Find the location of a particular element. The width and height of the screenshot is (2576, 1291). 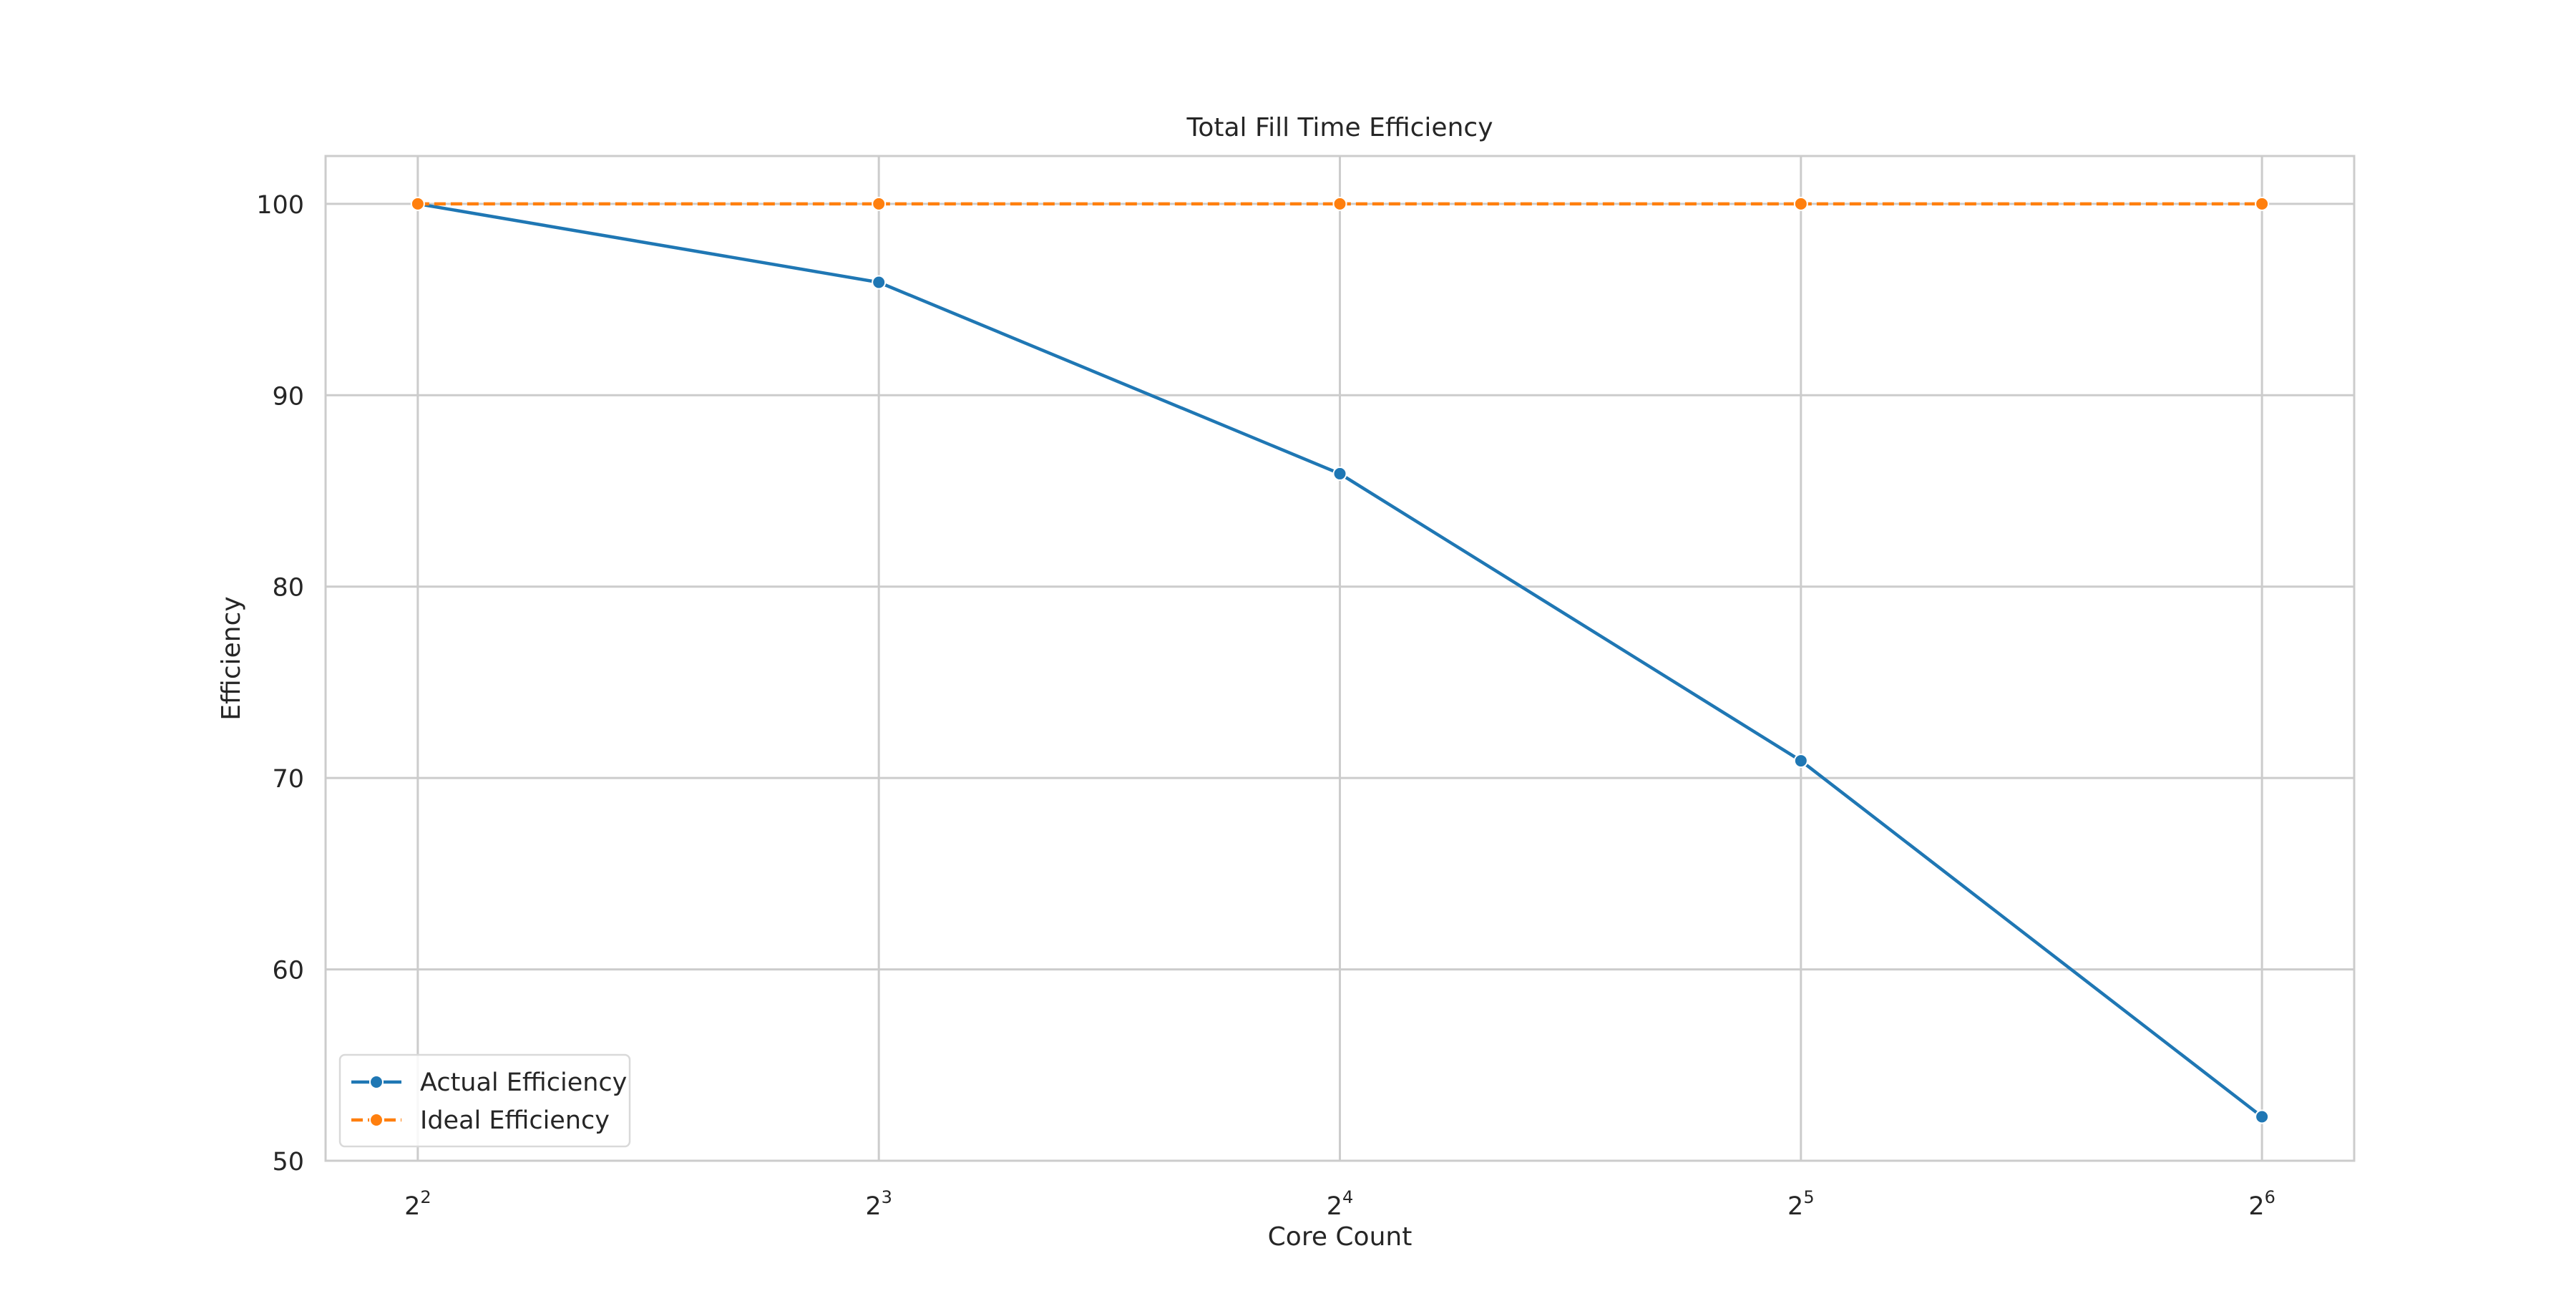

x-tick-label: 24 is located at coordinates (1340, 1204).